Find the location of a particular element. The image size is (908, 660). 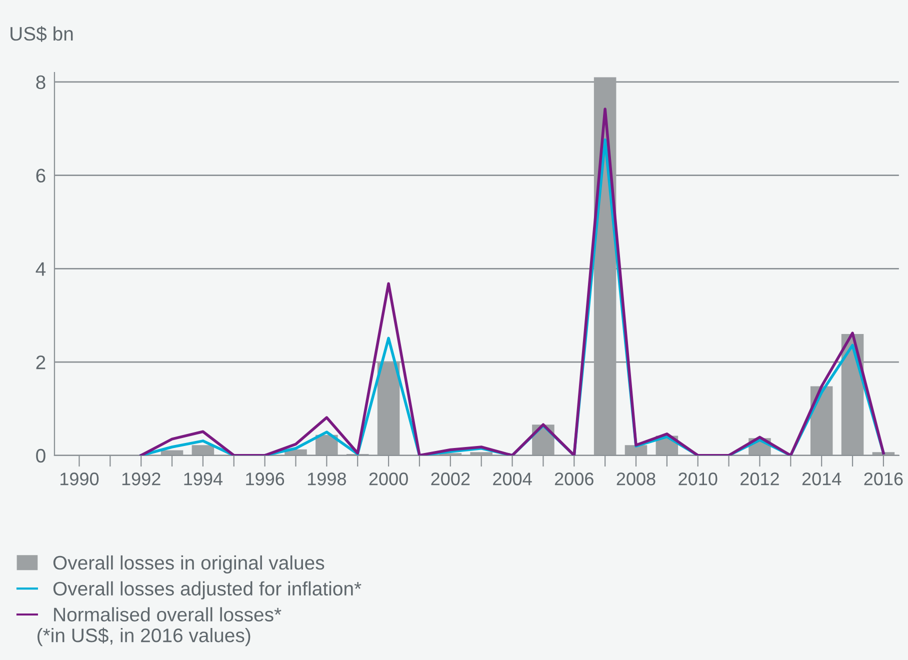

legend-label: Overall losses adjusted for inflation* is located at coordinates (207, 590).